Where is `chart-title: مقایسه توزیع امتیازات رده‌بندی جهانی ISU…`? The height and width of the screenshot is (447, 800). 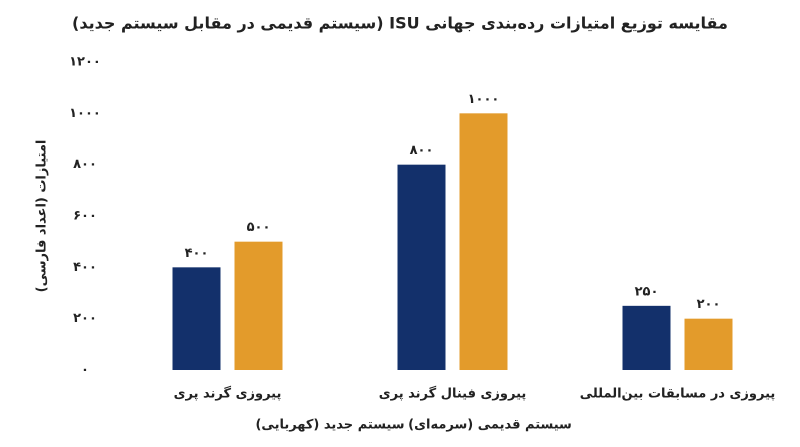
chart-title: مقایسه توزیع امتیازات رده‌بندی جهانی ISU… is located at coordinates (400, 23).